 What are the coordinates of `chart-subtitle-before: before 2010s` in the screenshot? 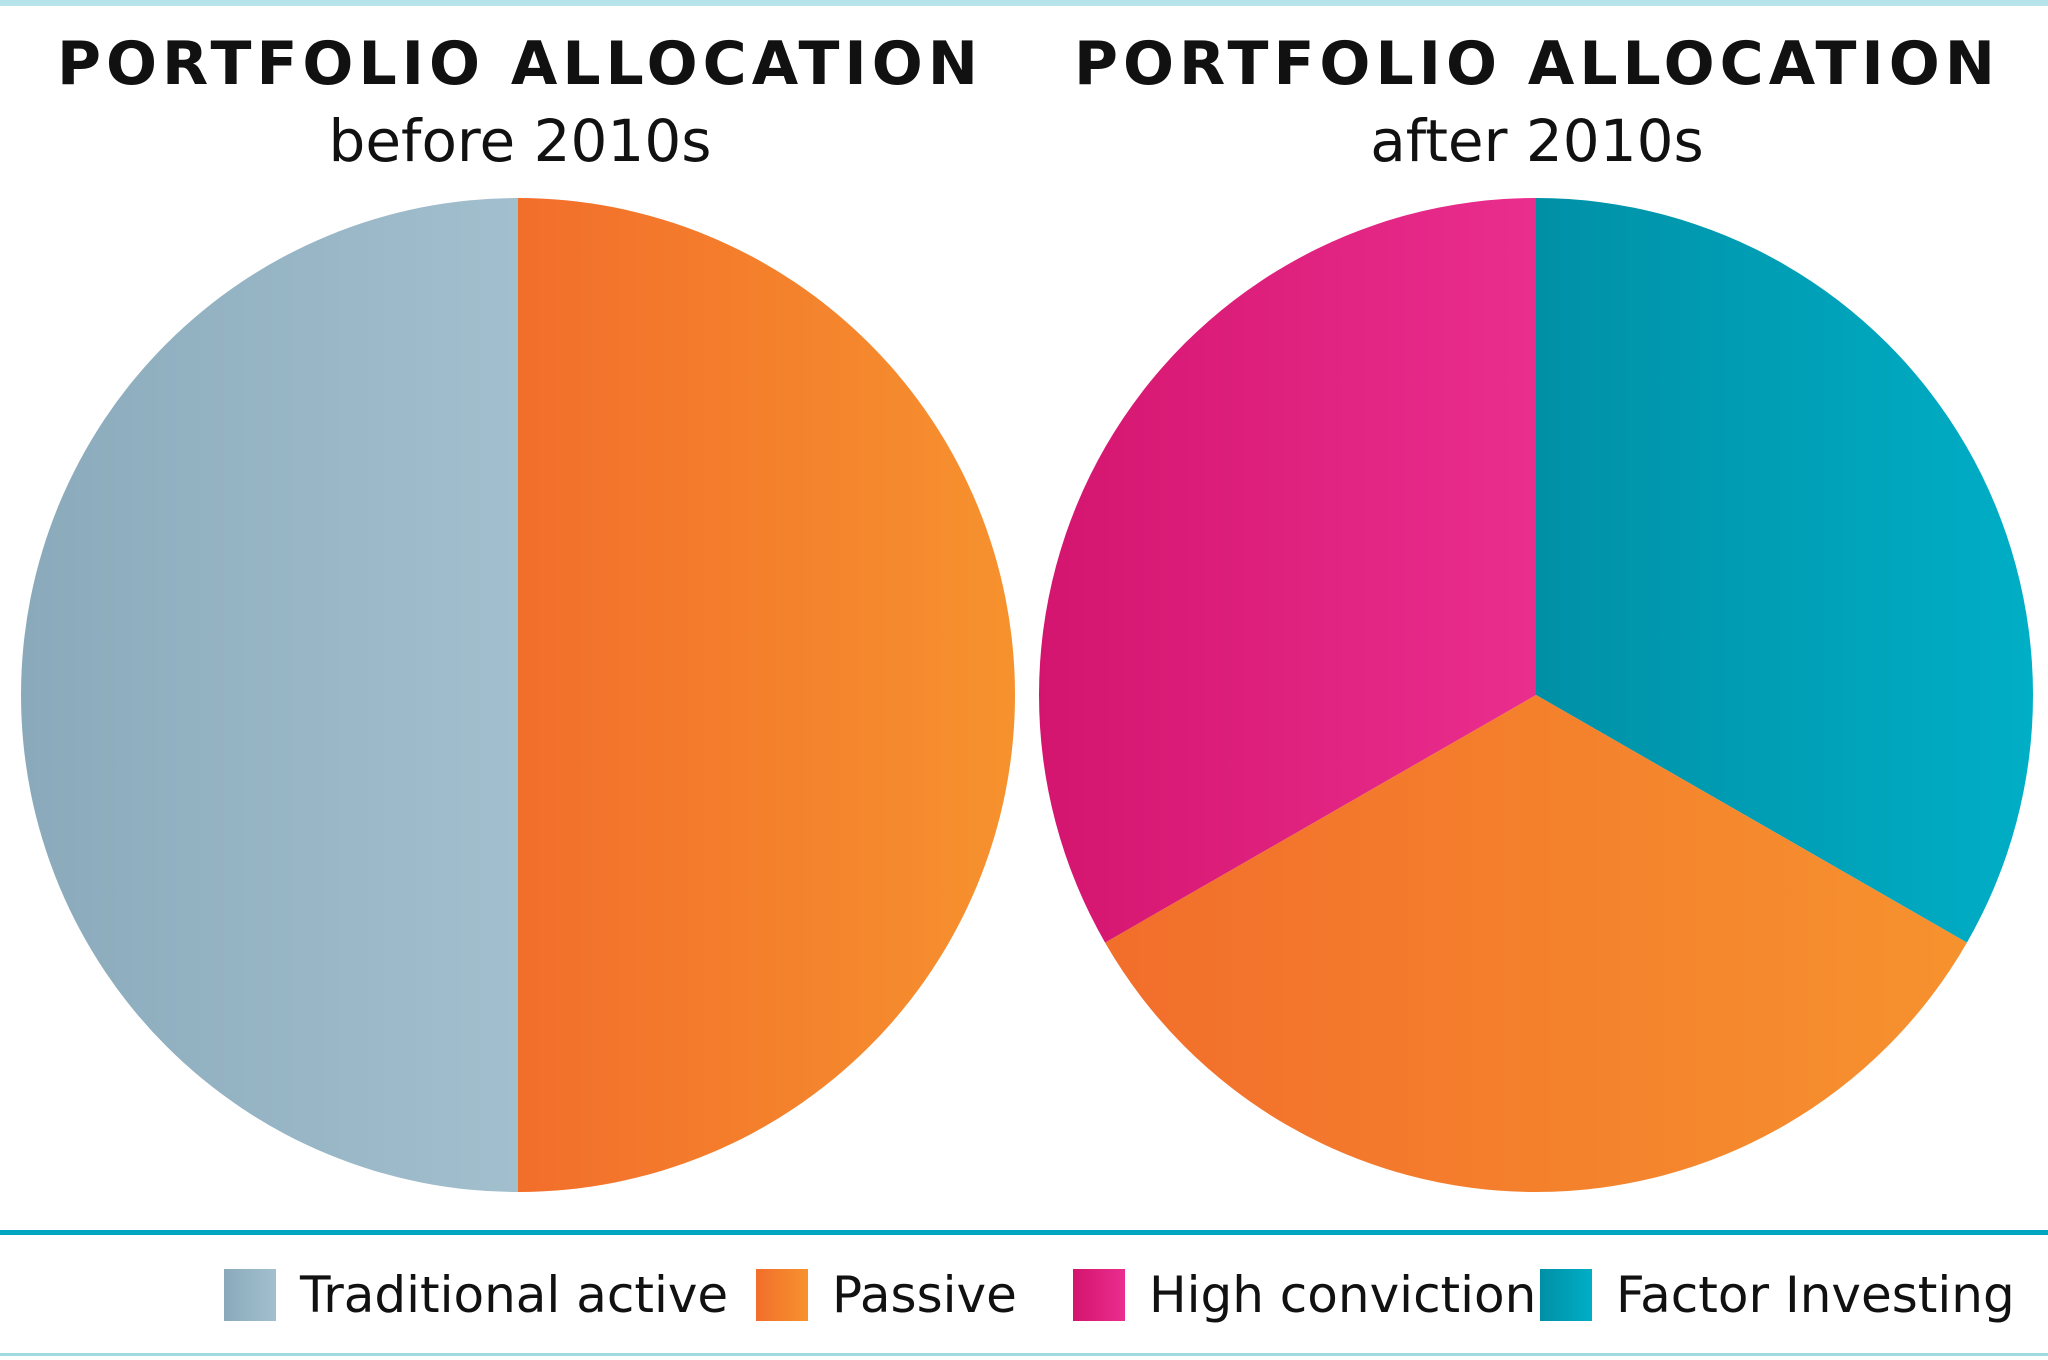 It's located at (520, 141).